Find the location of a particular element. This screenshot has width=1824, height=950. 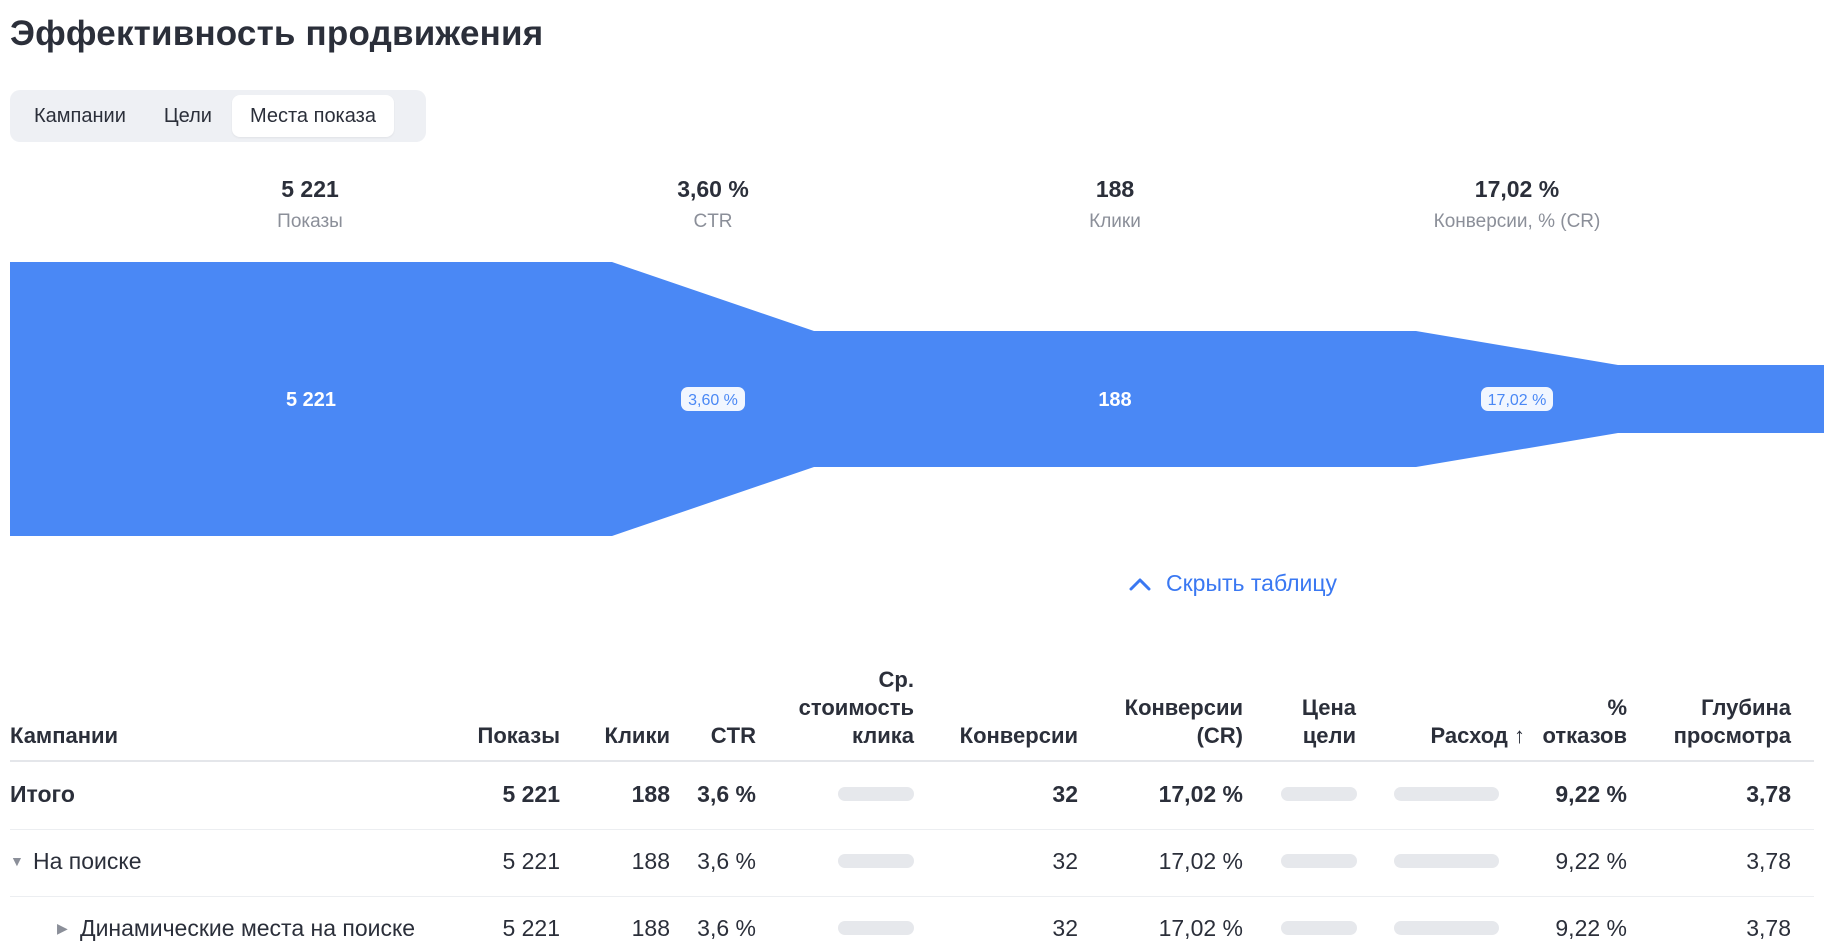

funnel-stage-label-shows: 5 221 is located at coordinates (311, 400).